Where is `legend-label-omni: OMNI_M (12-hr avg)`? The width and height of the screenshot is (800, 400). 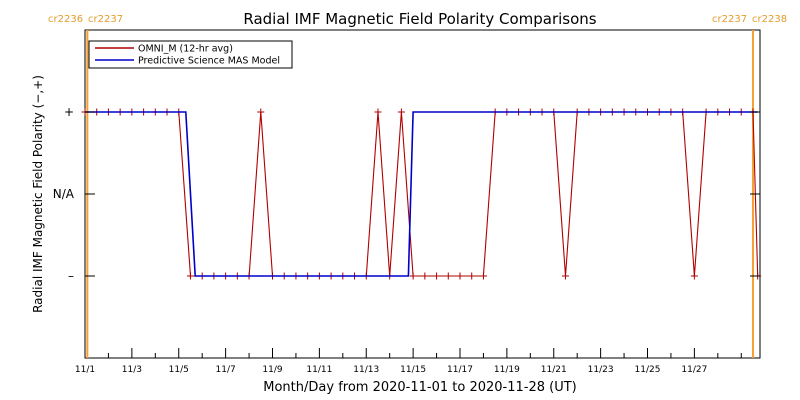
legend-label-omni: OMNI_M (12-hr avg) is located at coordinates (185, 49).